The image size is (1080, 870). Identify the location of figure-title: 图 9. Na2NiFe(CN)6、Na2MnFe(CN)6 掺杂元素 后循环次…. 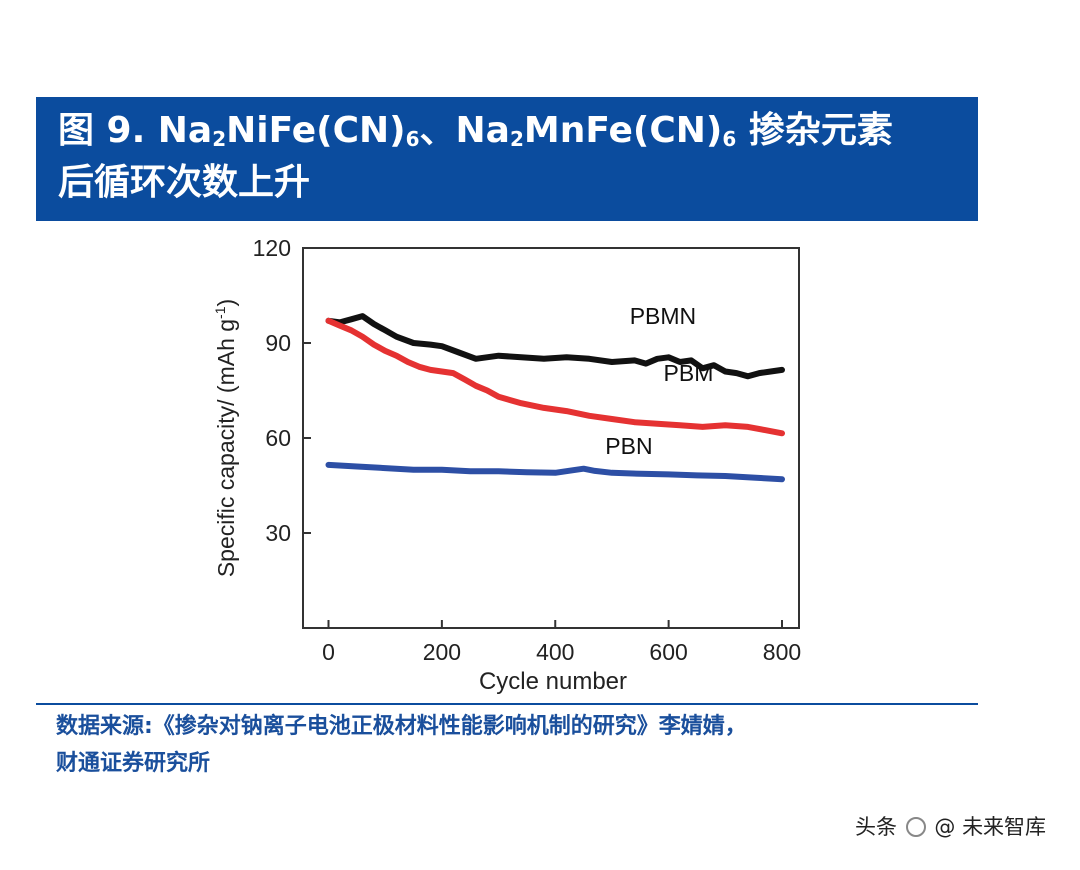
(507, 159).